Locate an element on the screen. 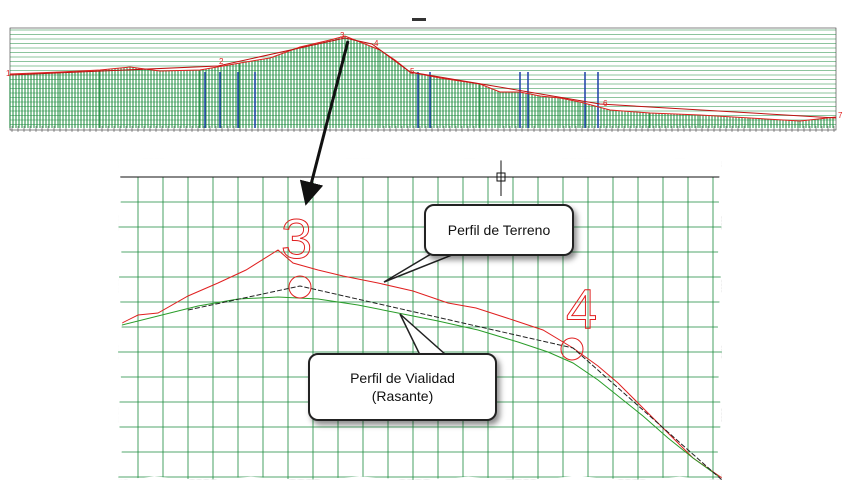 The height and width of the screenshot is (496, 850). vertex-label-4: 4 is located at coordinates (581, 308).